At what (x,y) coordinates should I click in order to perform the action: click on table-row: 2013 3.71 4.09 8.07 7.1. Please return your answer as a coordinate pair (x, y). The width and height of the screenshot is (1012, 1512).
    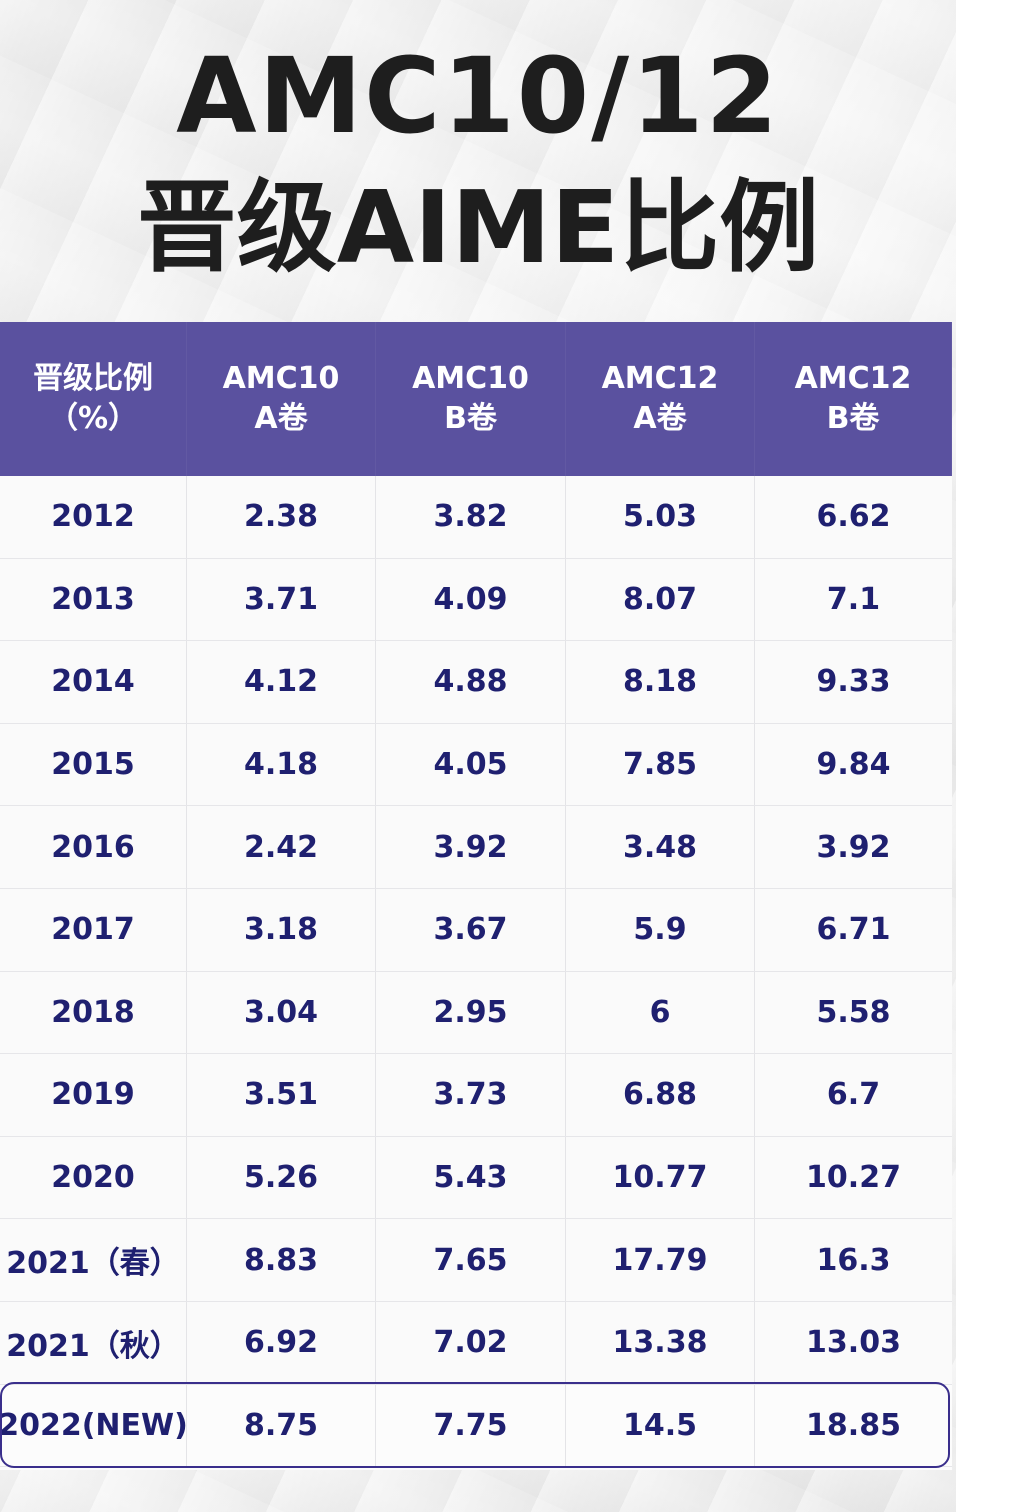
    Looking at the image, I should click on (476, 600).